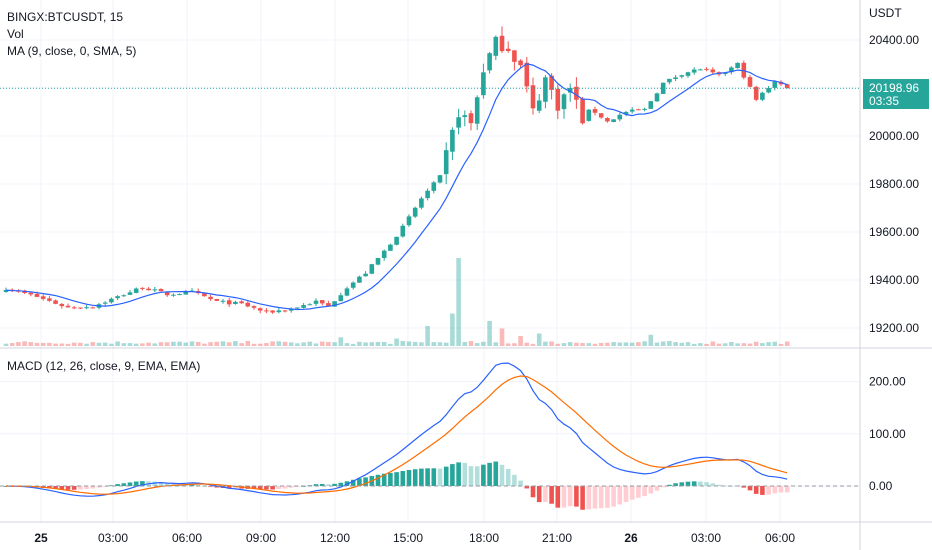  What do you see at coordinates (187, 538) in the screenshot?
I see `time-tick-label: 06:00` at bounding box center [187, 538].